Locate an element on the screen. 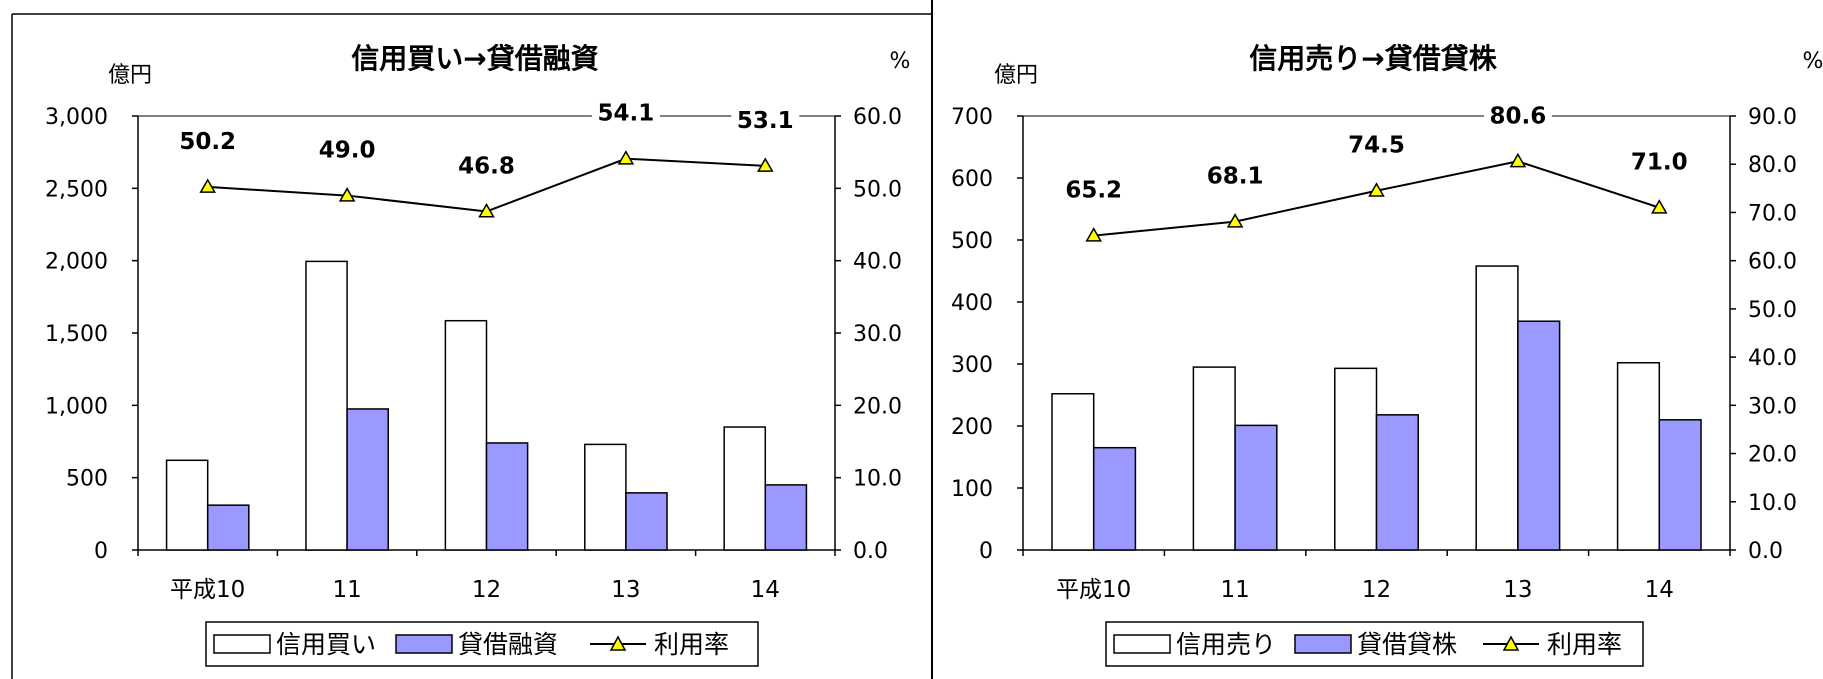 The image size is (1823, 679). legend-box is located at coordinates (482, 644).